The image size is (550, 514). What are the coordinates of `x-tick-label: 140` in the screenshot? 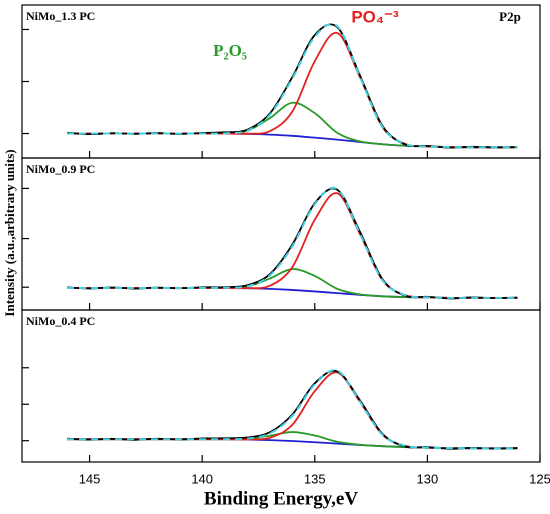 It's located at (202, 478).